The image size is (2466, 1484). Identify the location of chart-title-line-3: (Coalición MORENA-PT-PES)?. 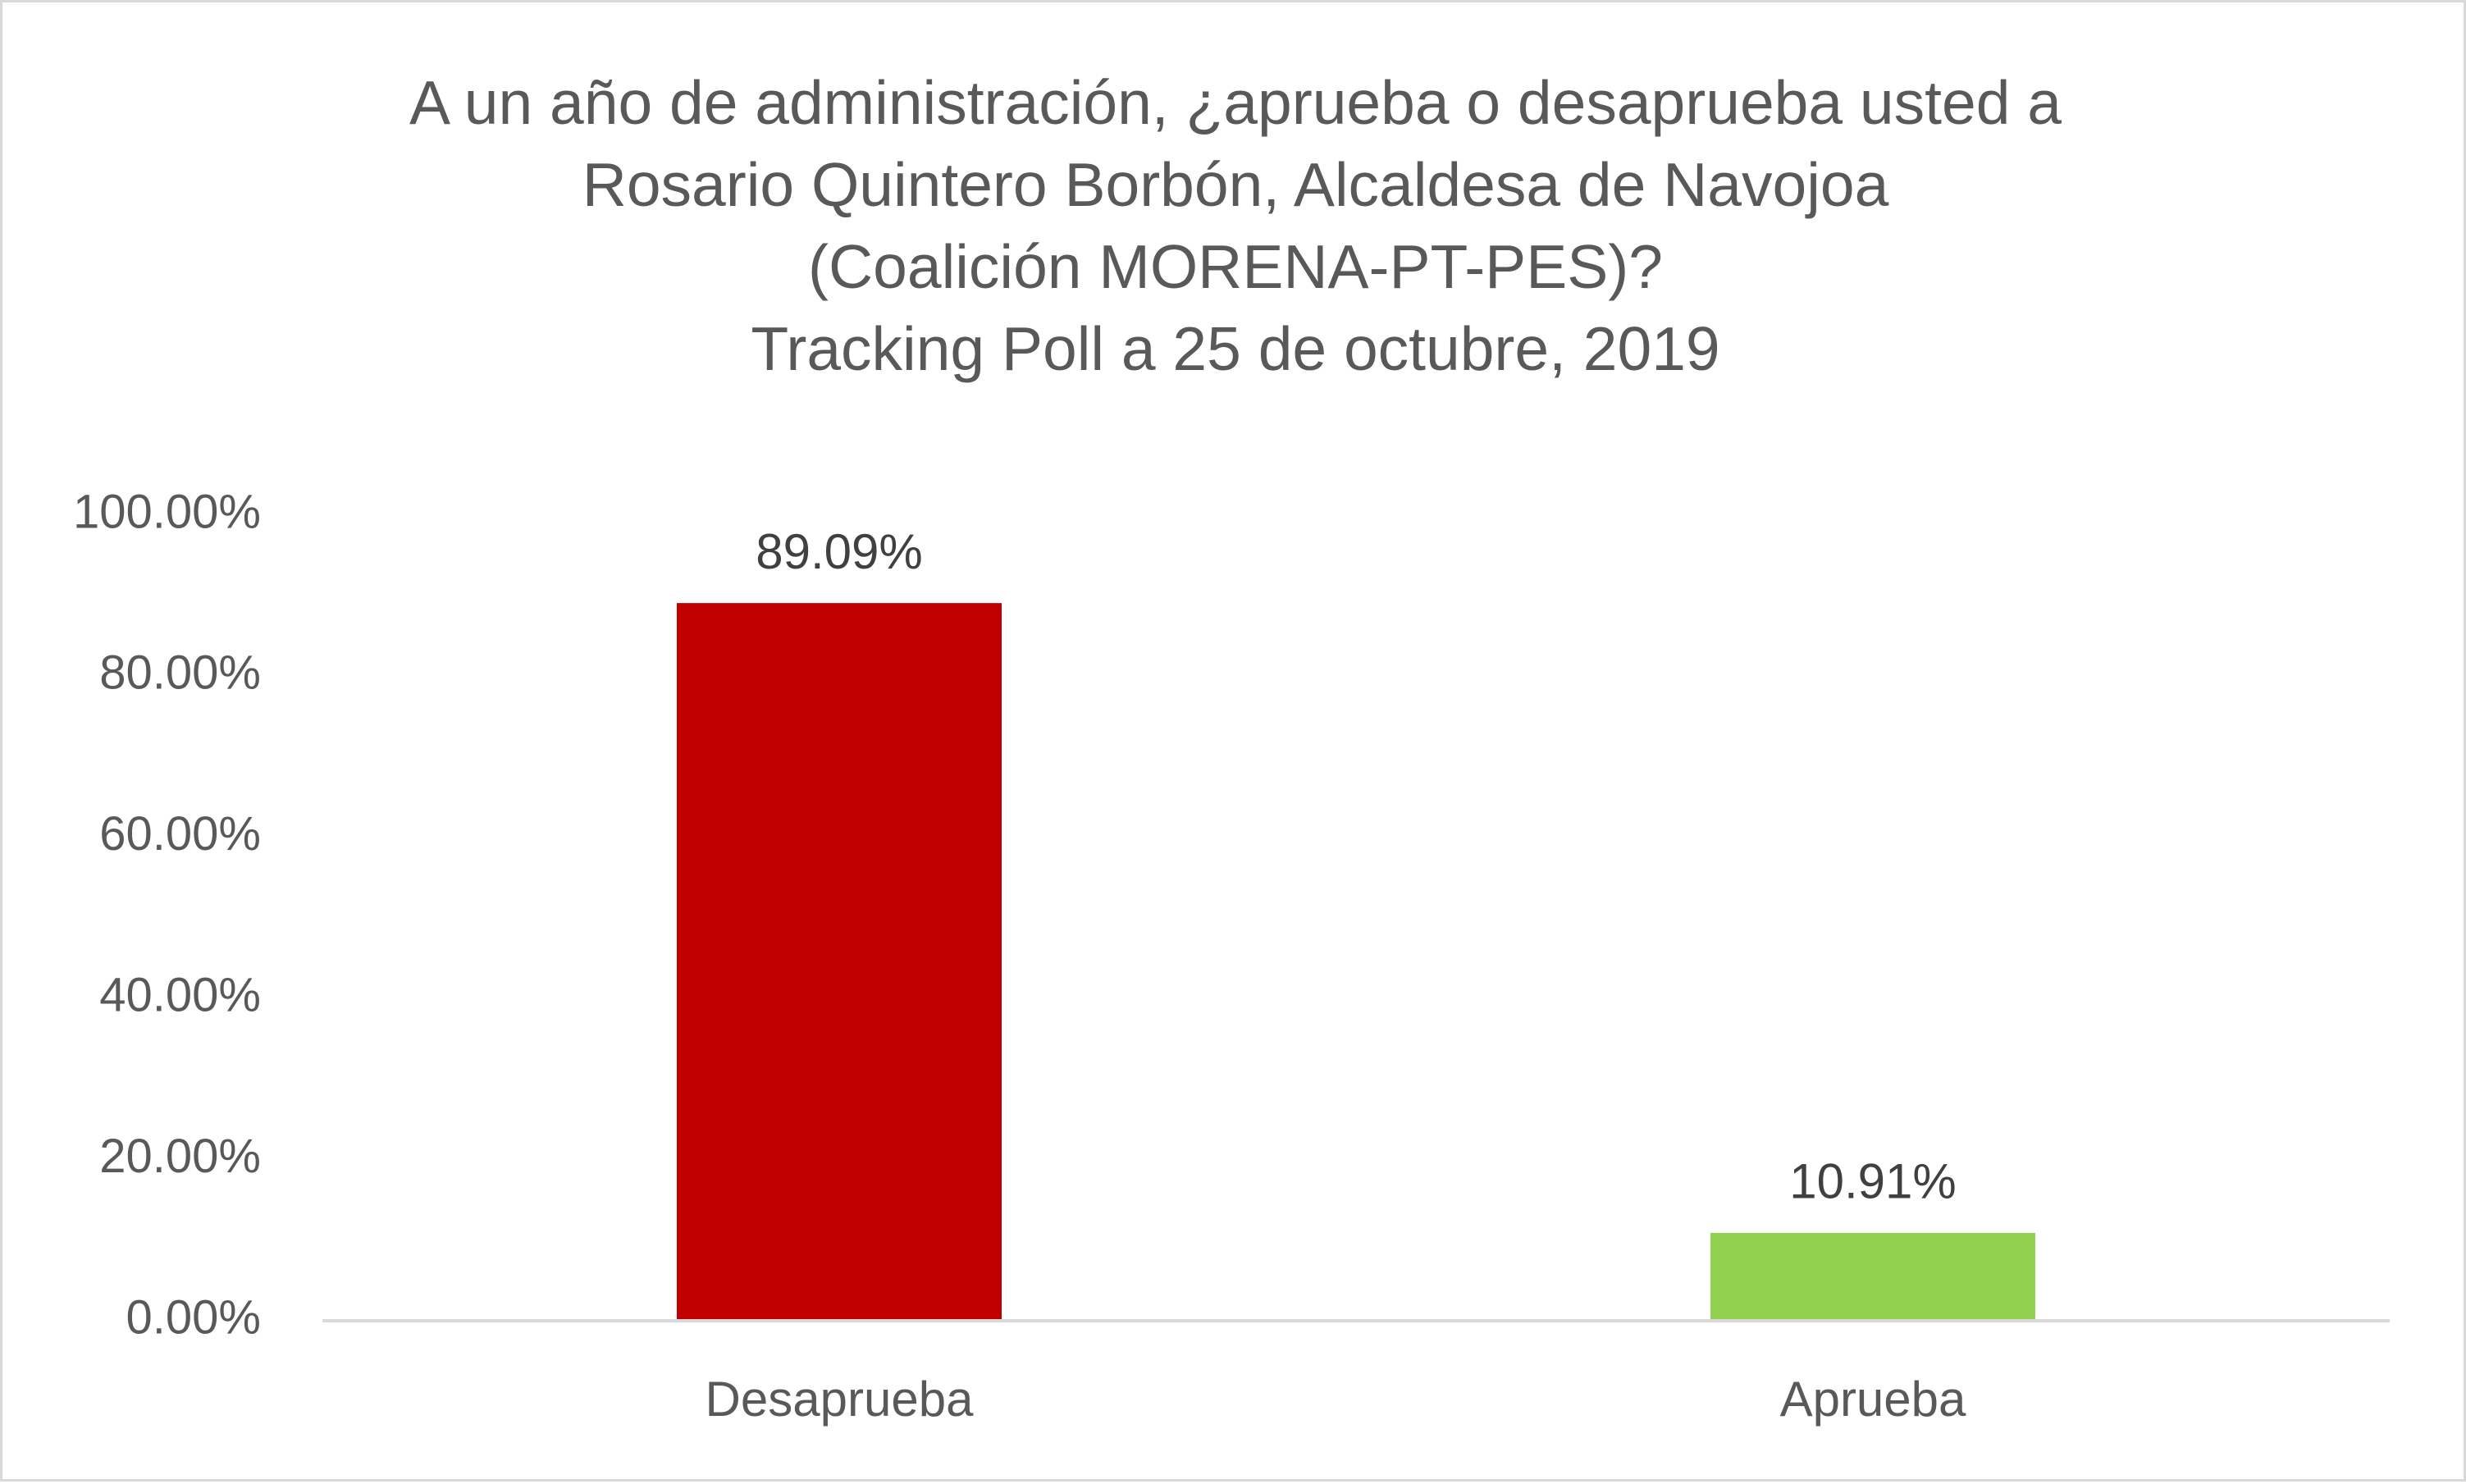
(1235, 266).